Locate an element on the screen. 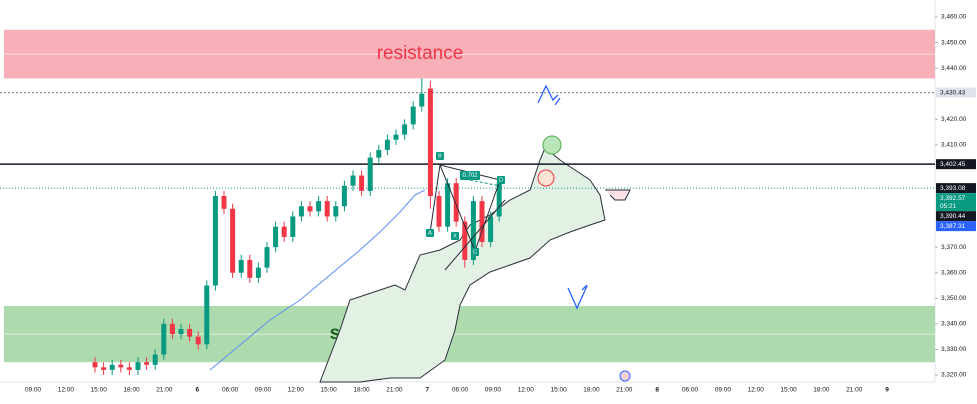 This screenshot has width=977, height=404. y-tick-label: 3,350.00 is located at coordinates (954, 298).